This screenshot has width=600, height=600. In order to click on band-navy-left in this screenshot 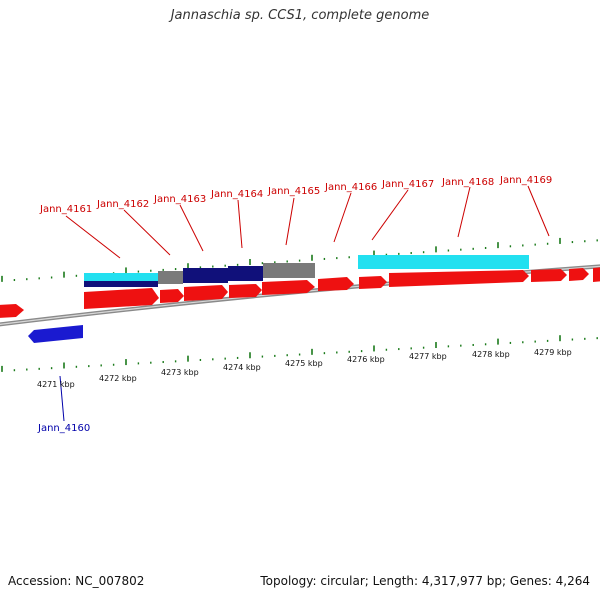, I will do `click(121, 284)`.